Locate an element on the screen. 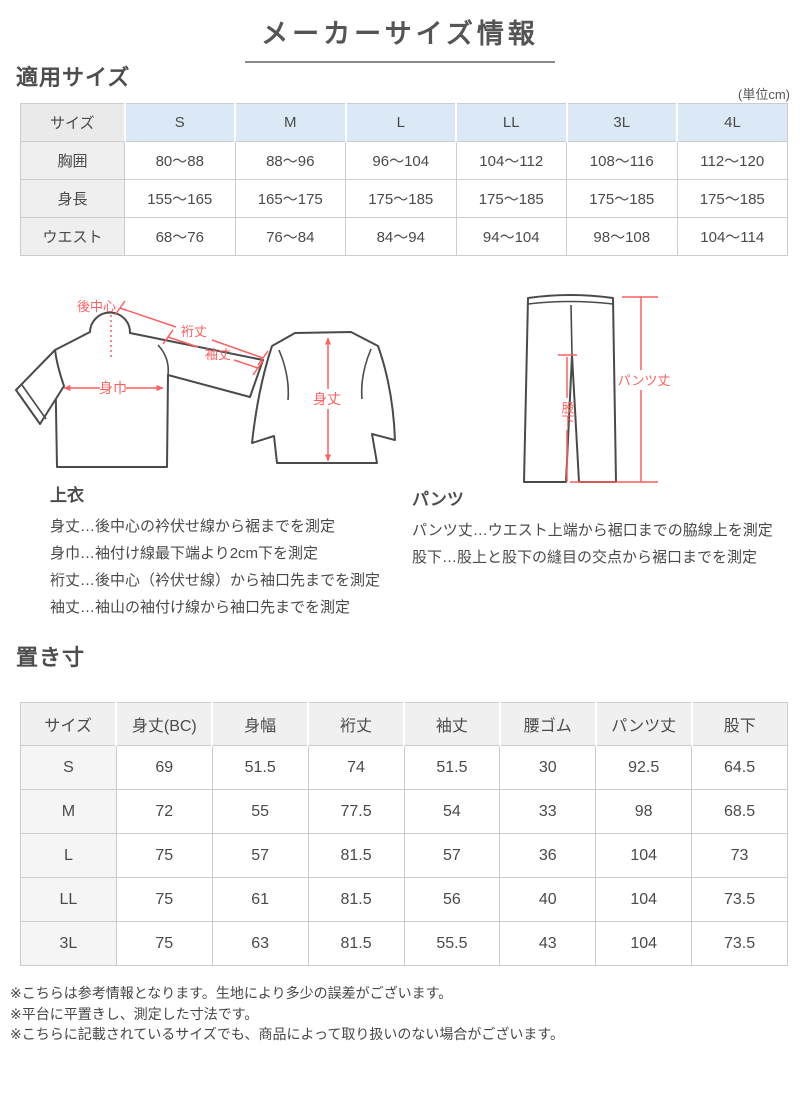 Image resolution: width=800 pixels, height=1099 pixels. table-row: L 75 57 81.5 57 36 104 73 is located at coordinates (404, 855).